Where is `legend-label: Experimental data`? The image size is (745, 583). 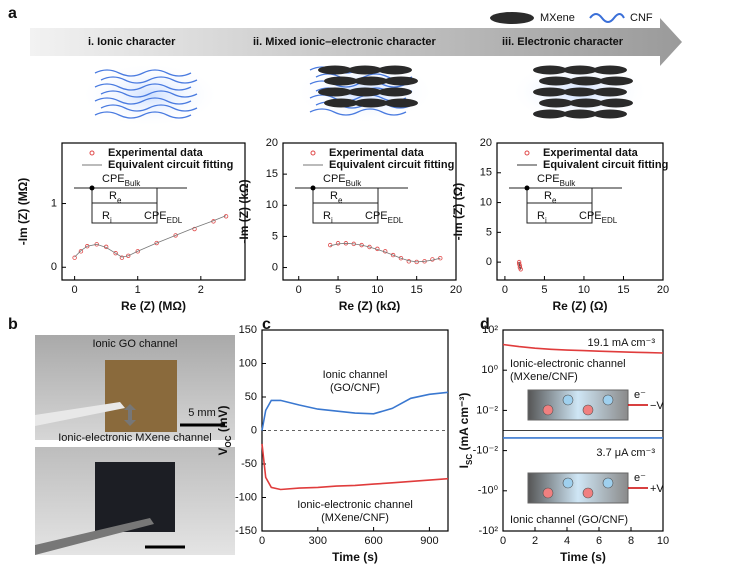 legend-label: Experimental data is located at coordinates (156, 153).